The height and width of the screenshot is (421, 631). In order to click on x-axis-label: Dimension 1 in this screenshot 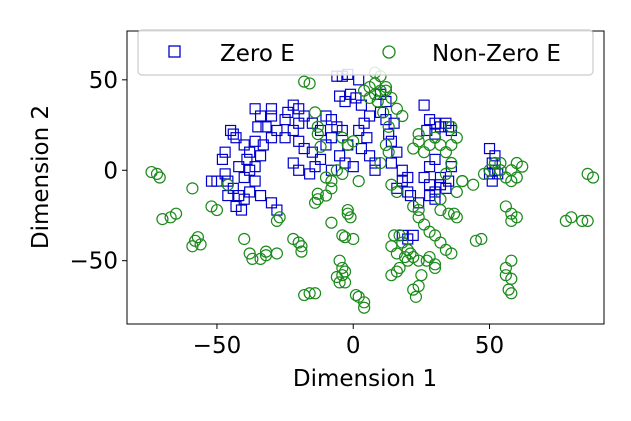, I will do `click(365, 379)`.